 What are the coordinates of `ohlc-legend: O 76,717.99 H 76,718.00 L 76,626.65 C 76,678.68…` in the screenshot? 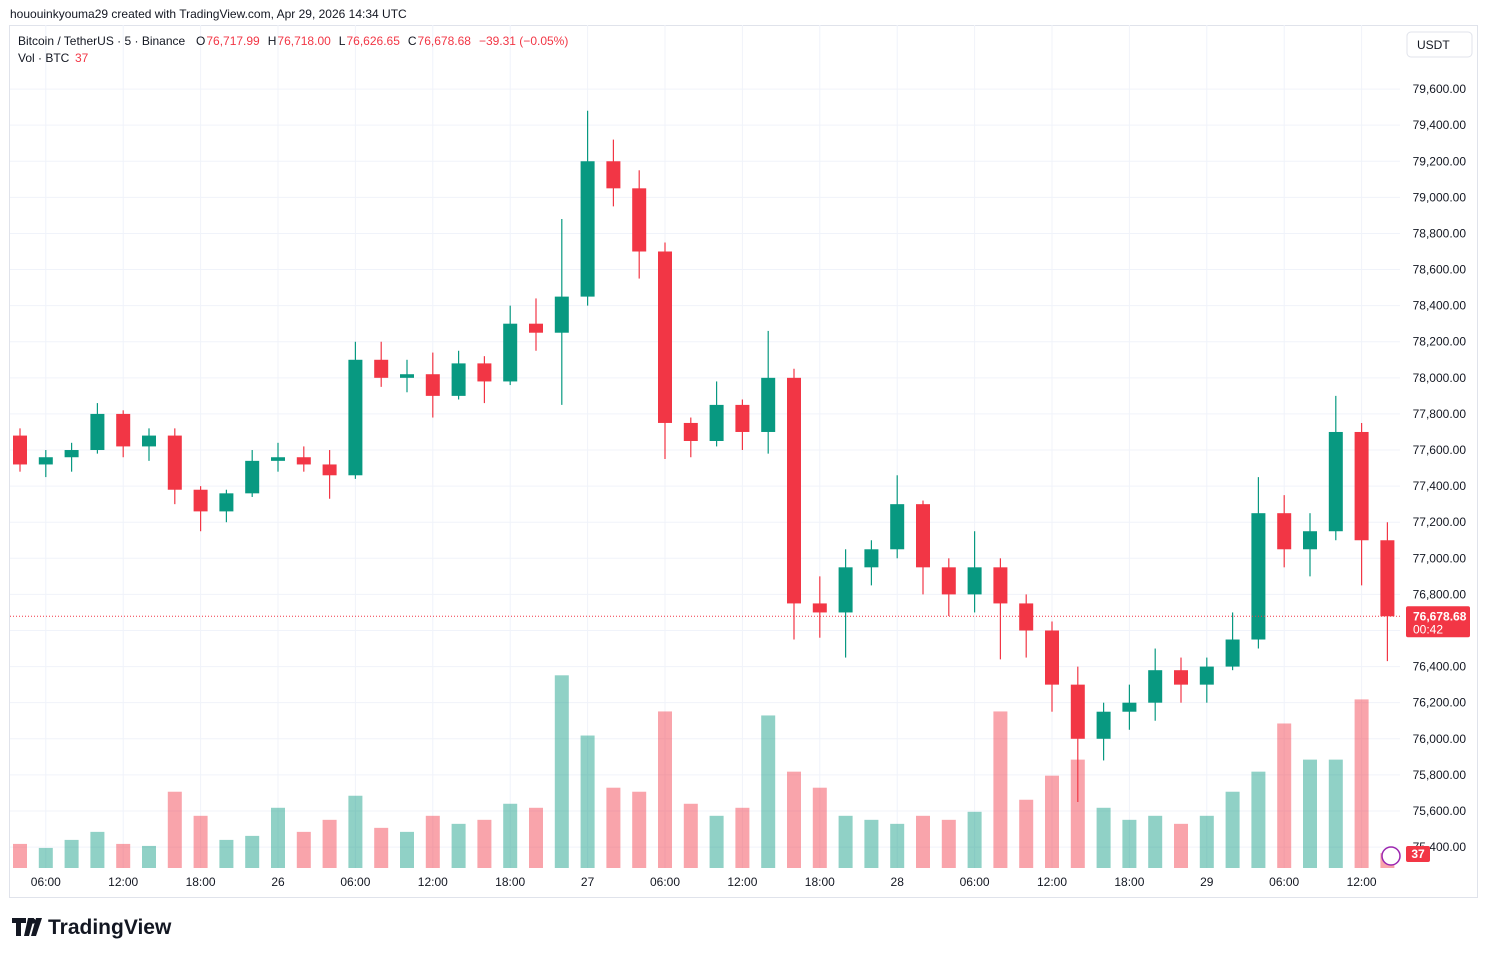 It's located at (382, 41).